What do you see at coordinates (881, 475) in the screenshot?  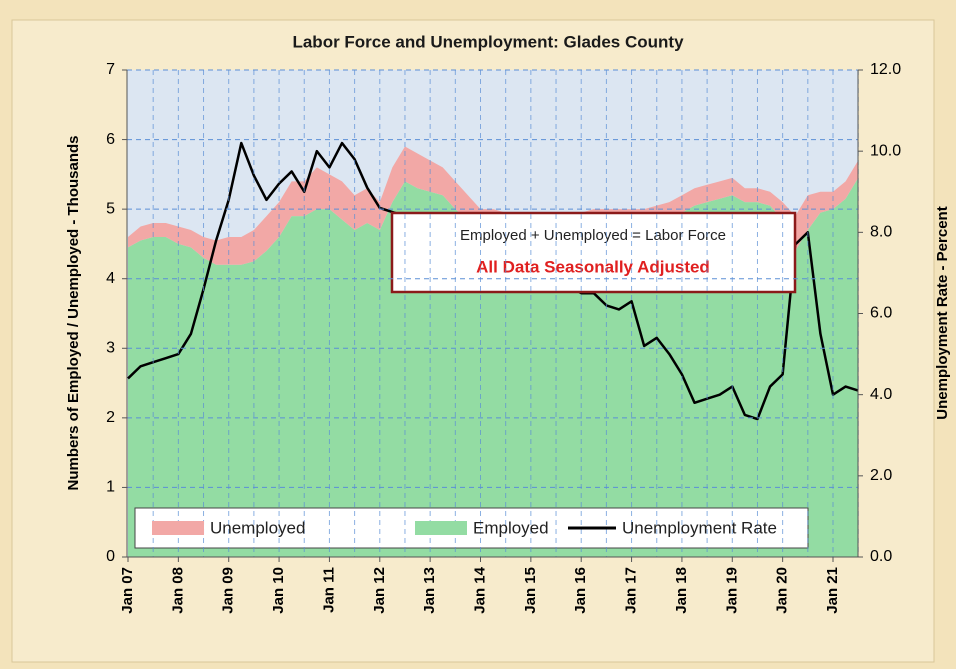 I see `y2-tick-label: 2.0` at bounding box center [881, 475].